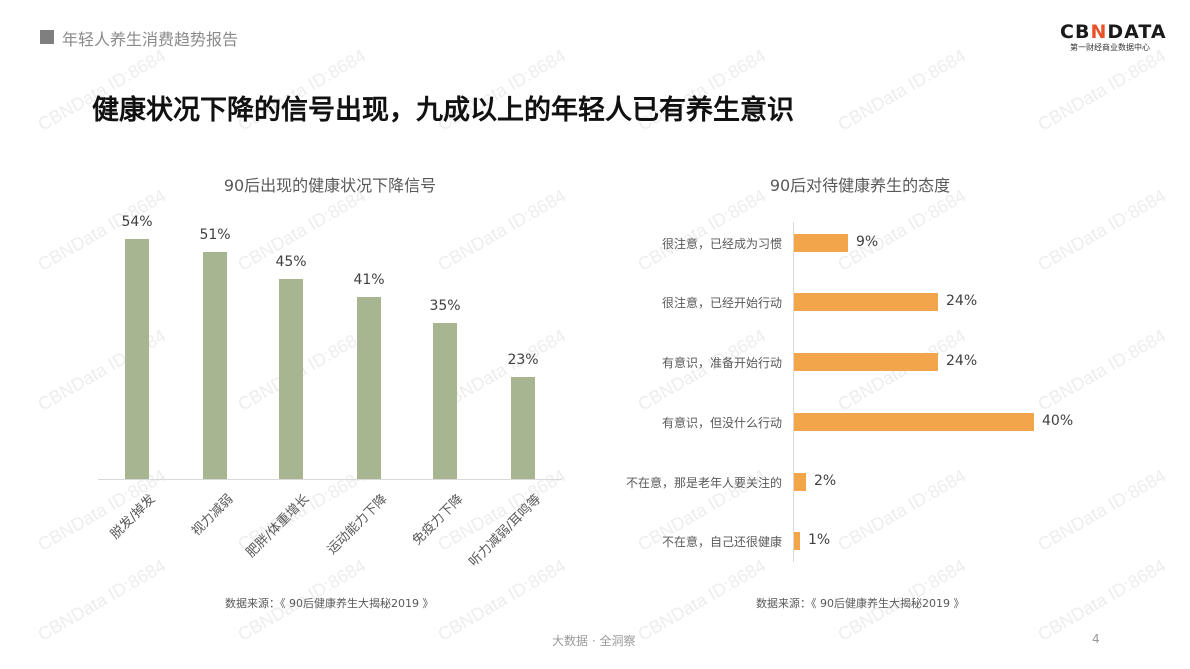 The image size is (1190, 669). Describe the element at coordinates (825, 481) in the screenshot. I see `bar-value-label: 2%` at that location.